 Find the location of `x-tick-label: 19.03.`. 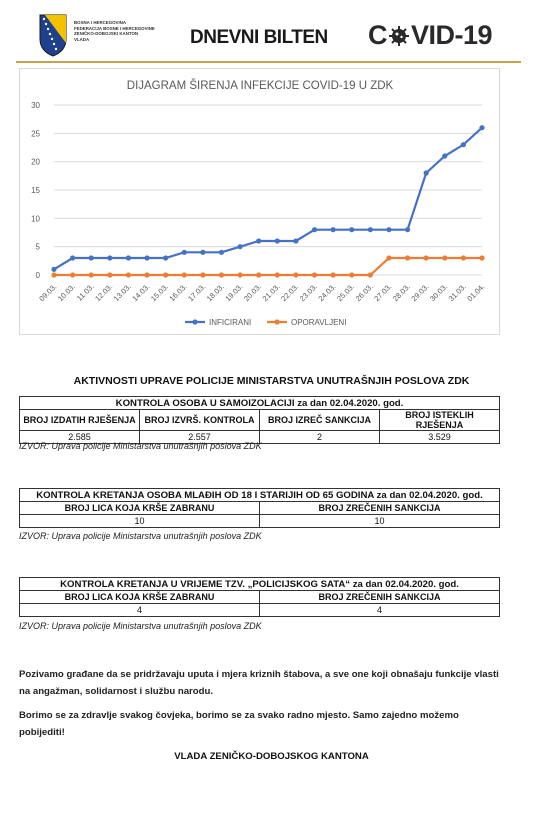

x-tick-label: 19.03. is located at coordinates (233, 292).